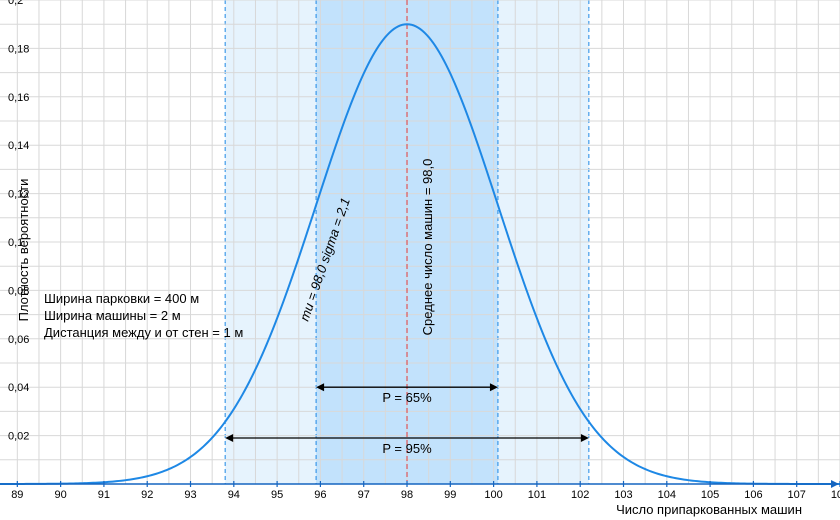 The width and height of the screenshot is (840, 520). What do you see at coordinates (60, 495) in the screenshot?
I see `x-tick-label: 90` at bounding box center [60, 495].